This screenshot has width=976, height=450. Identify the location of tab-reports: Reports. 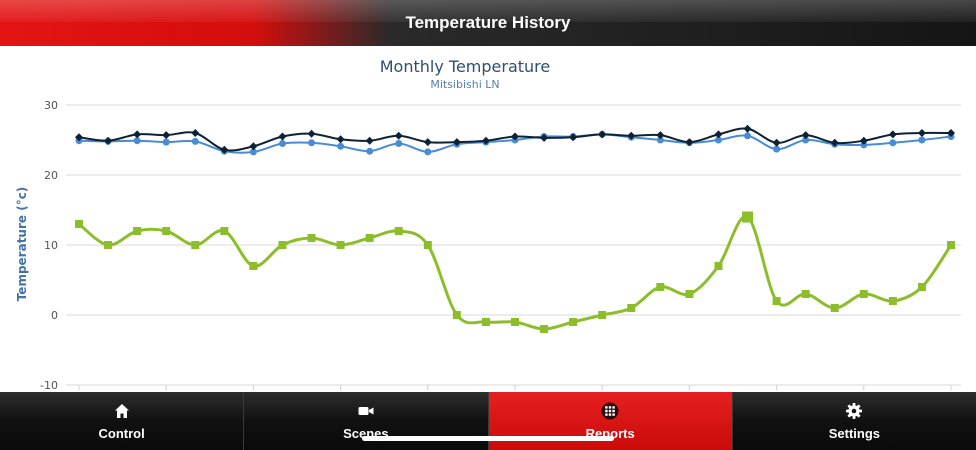
(610, 421).